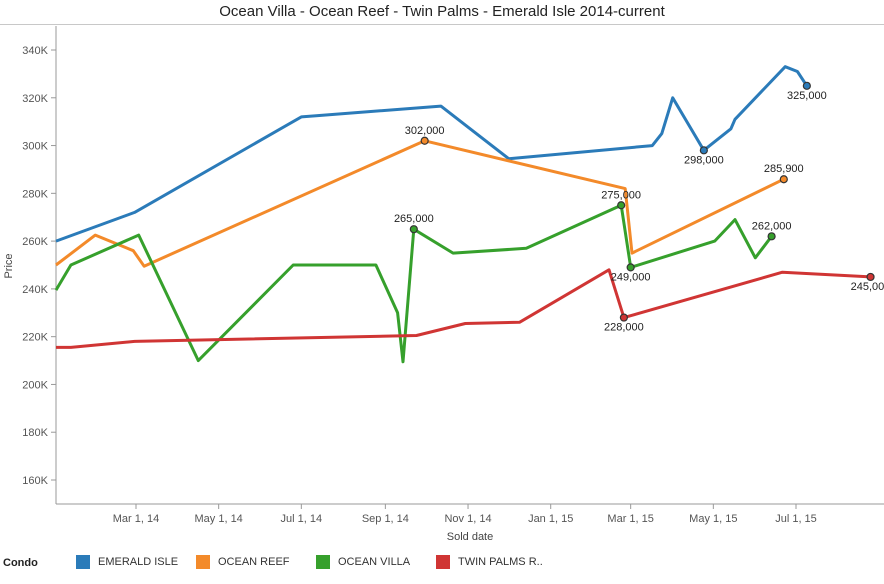 This screenshot has height=584, width=884. I want to click on x-tick-label: May 1, 14, so click(219, 519).